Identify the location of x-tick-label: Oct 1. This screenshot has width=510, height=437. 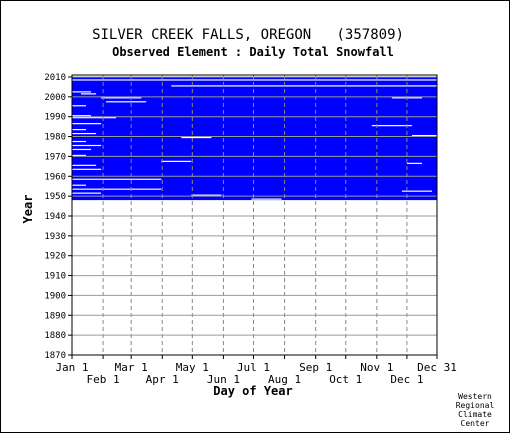
(345, 379).